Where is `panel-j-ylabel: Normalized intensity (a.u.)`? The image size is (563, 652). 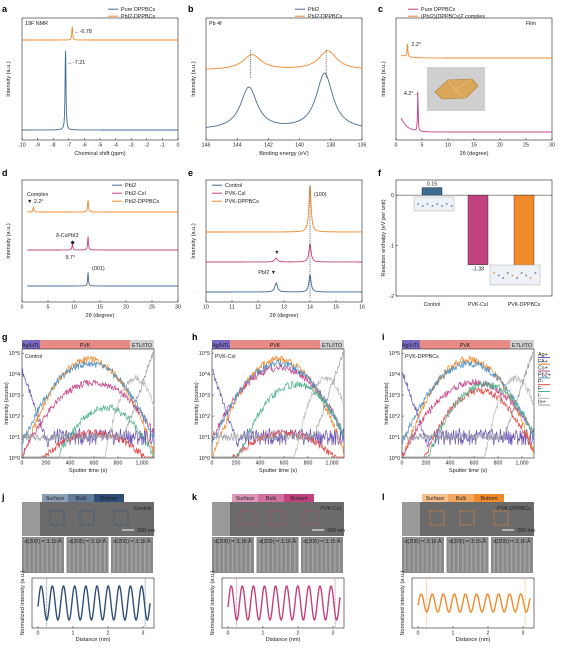
panel-j-ylabel: Normalized intensity (a.u.) is located at coordinates (23, 602).